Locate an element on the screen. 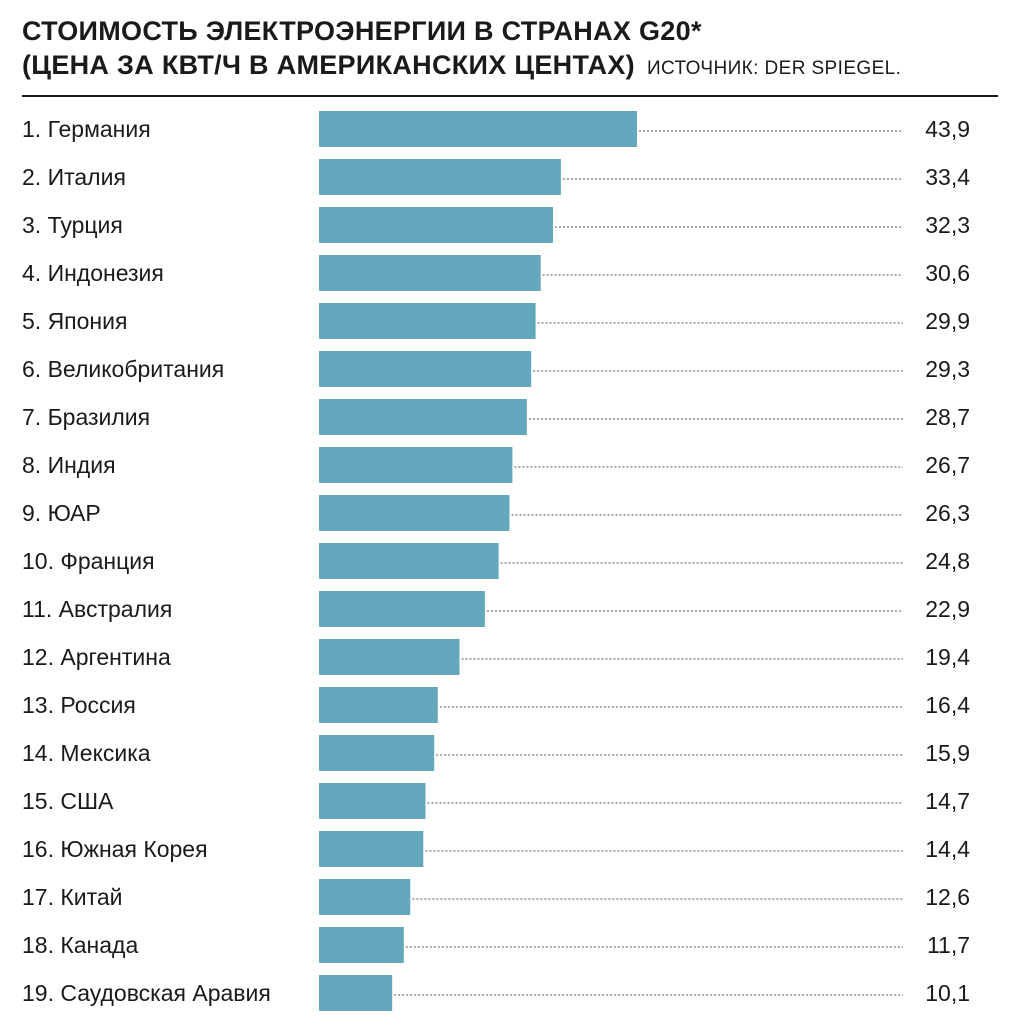  value-label: 12,6 is located at coordinates (947, 897).